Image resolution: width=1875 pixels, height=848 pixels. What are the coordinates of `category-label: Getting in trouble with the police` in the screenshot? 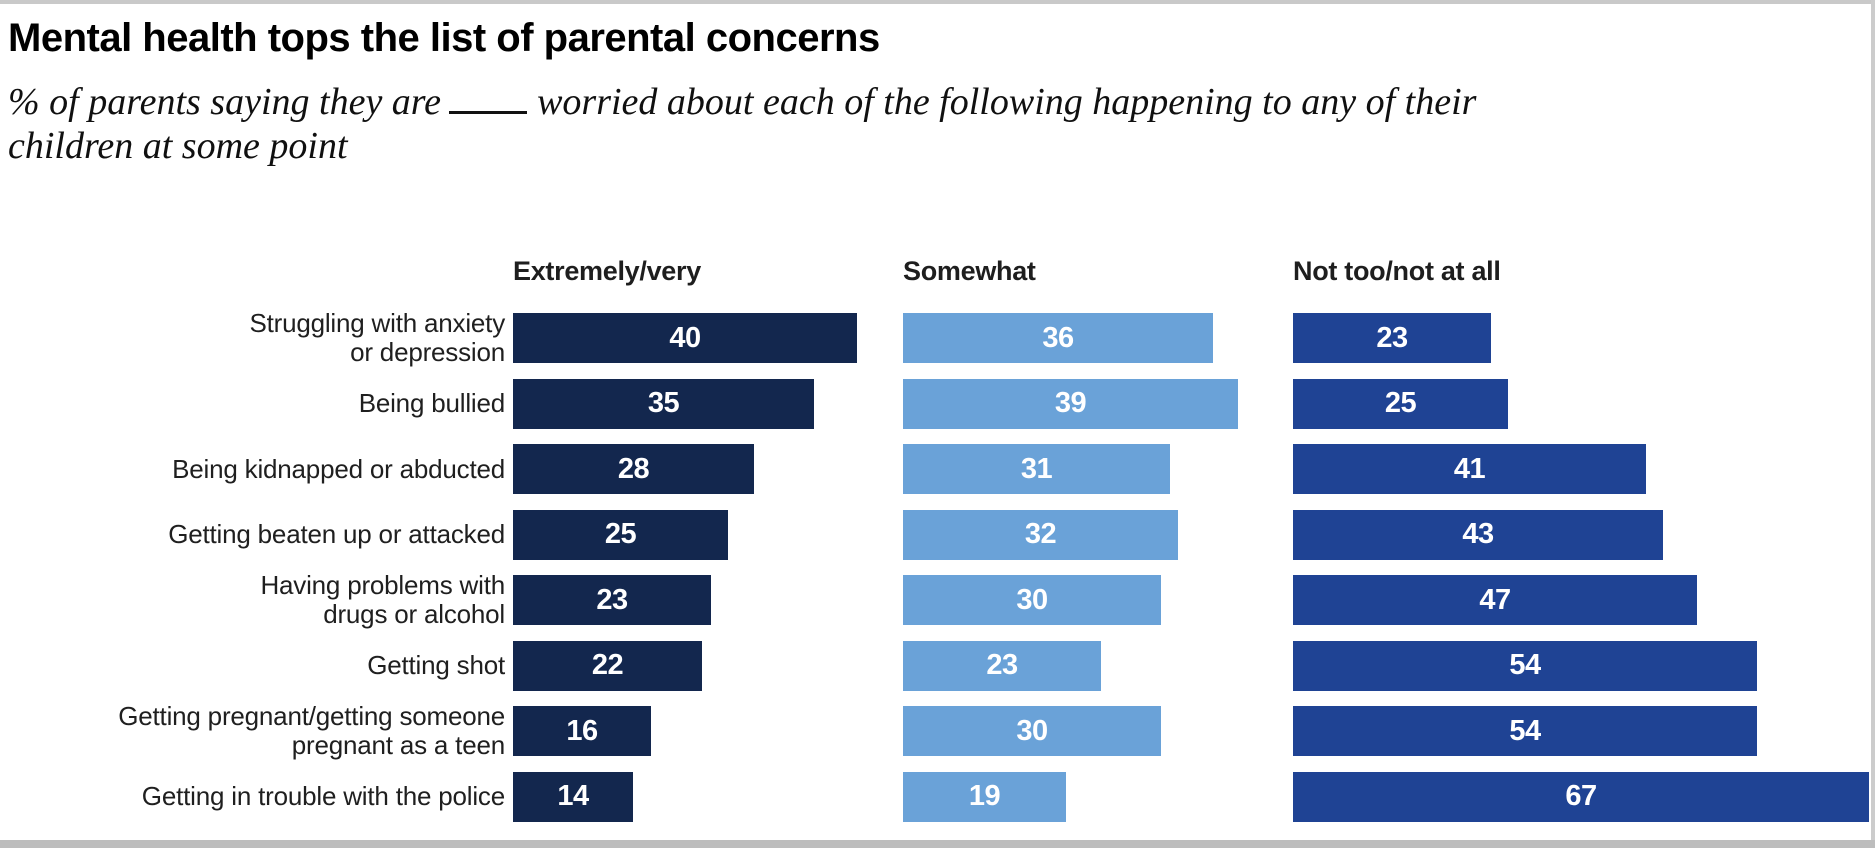 It's located at (323, 796).